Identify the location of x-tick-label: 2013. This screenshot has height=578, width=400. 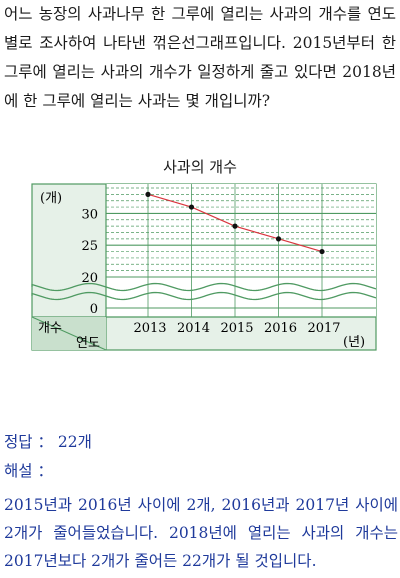
(149, 328).